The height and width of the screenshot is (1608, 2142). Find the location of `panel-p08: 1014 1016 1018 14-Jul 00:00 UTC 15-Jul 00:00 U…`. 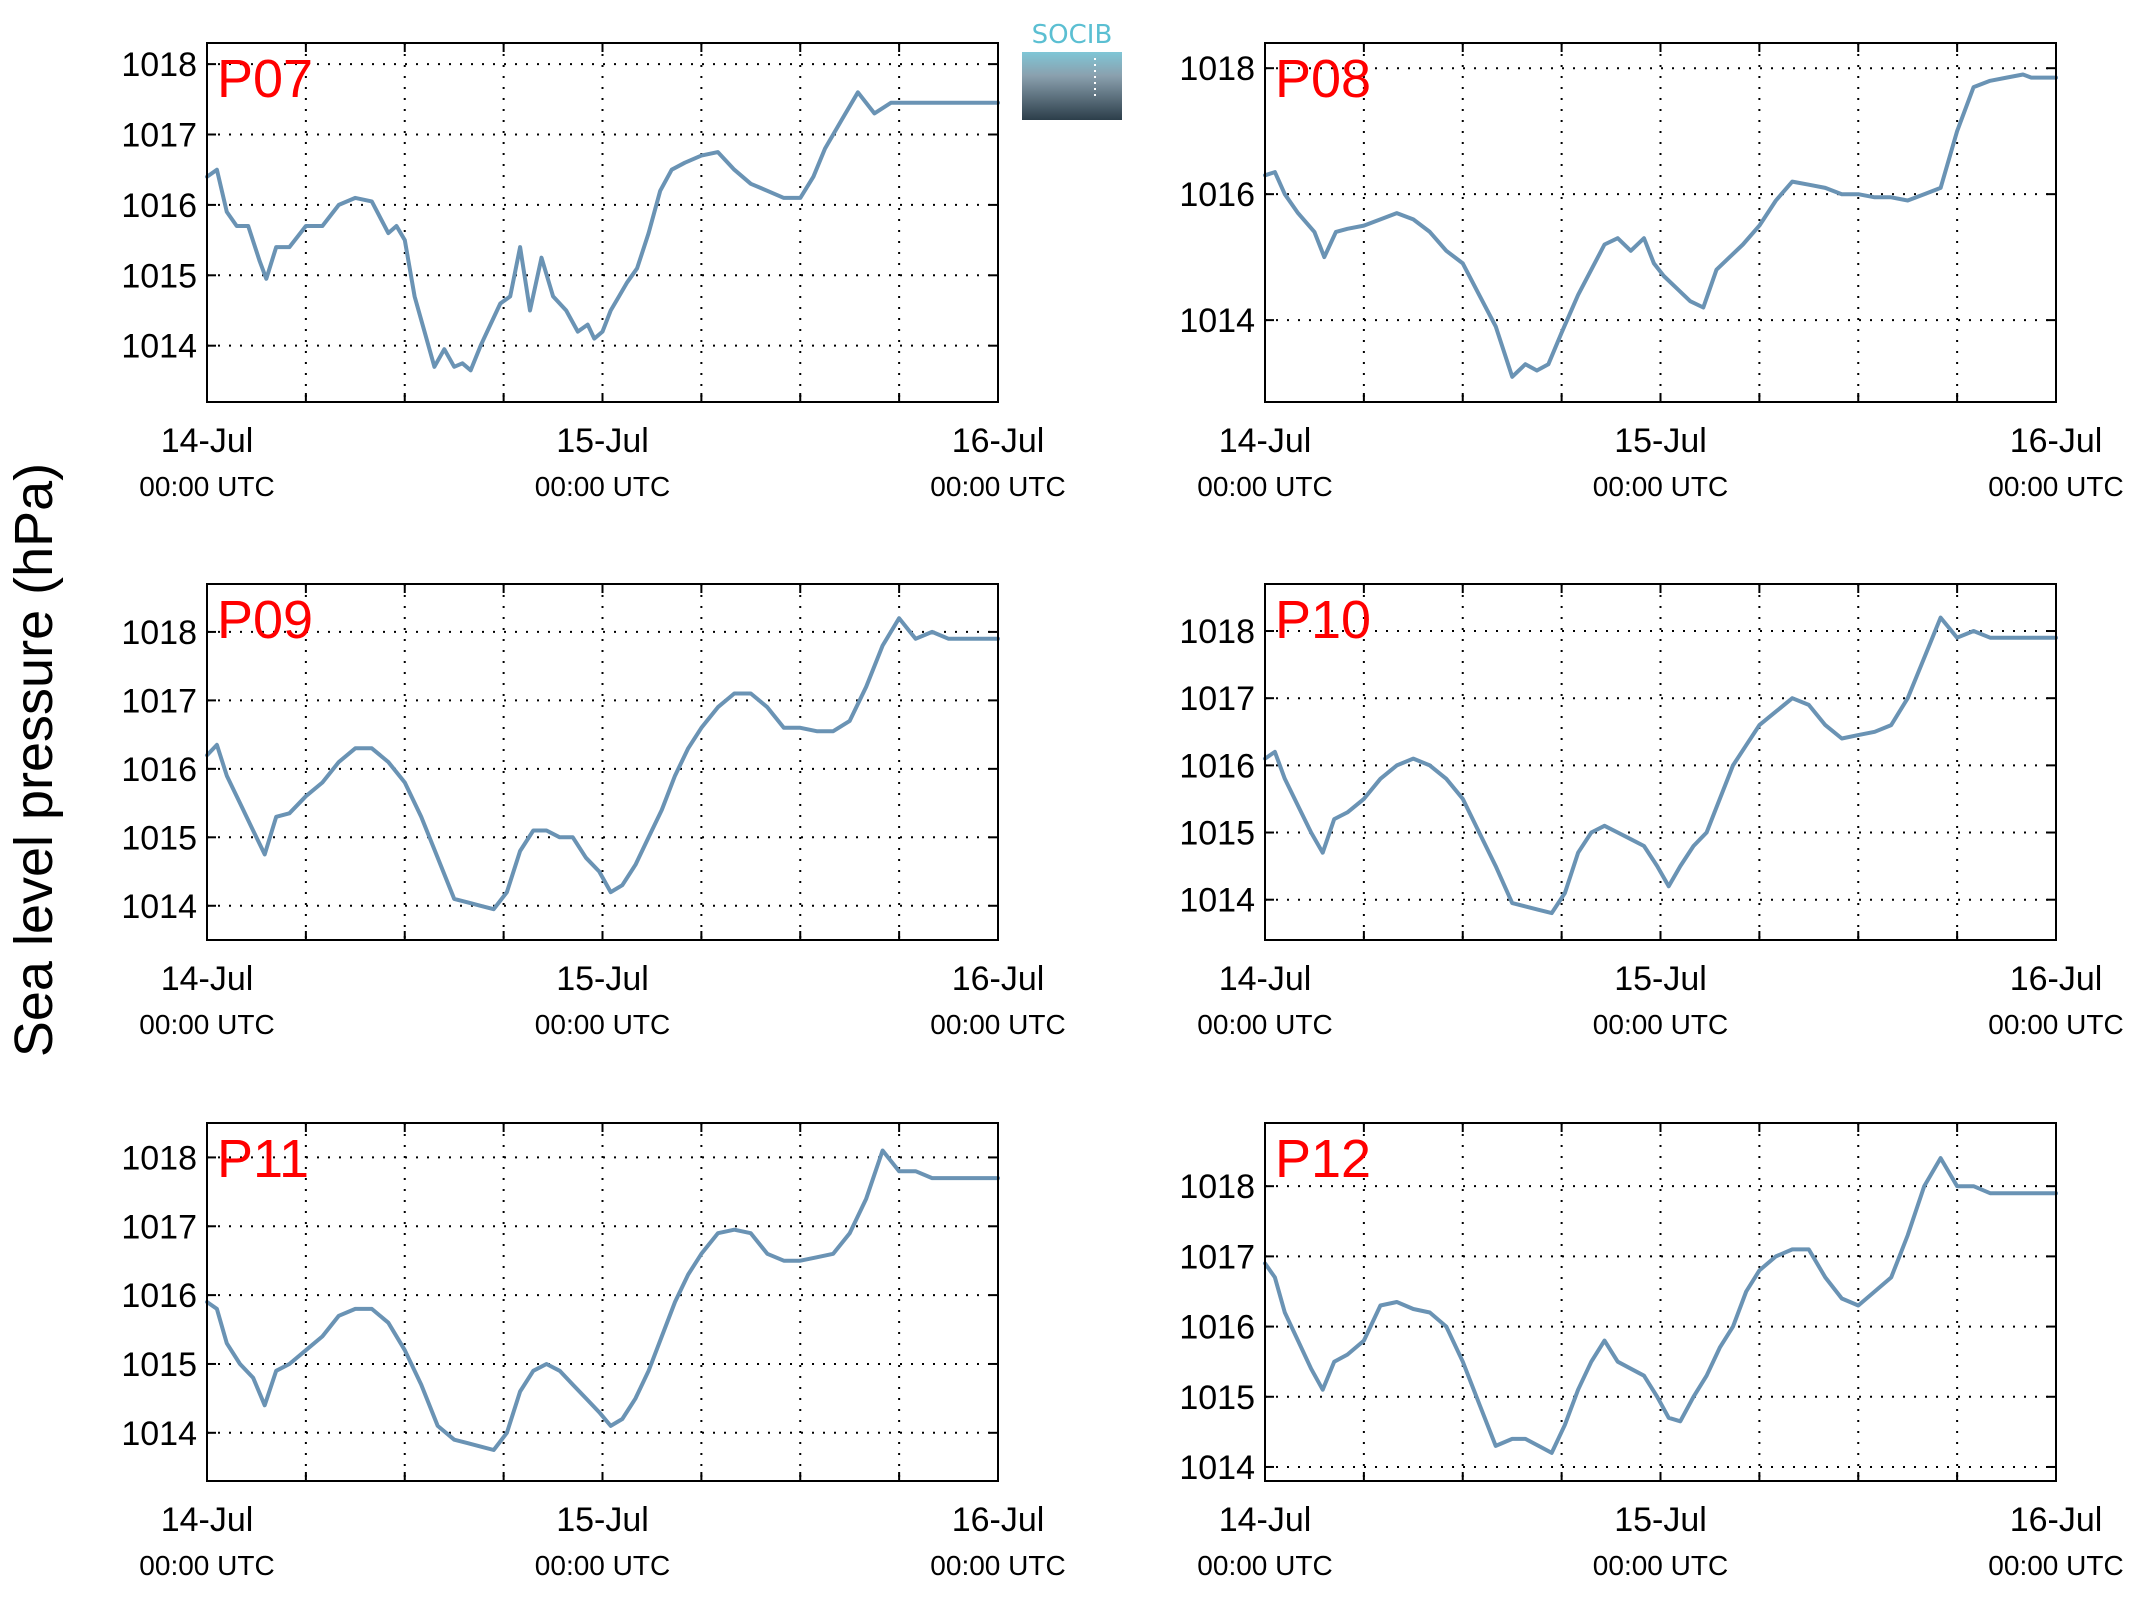

panel-p08: 1014 1016 1018 14-Jul 00:00 UTC 15-Jul 00:00 U… is located at coordinates (1651, 272).